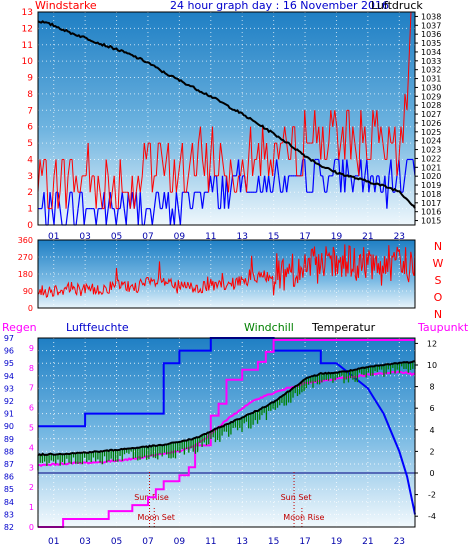 This screenshot has height=555, width=470. What do you see at coordinates (431, 34) in the screenshot?
I see `pressure-tick-label: 1036` at bounding box center [431, 34].